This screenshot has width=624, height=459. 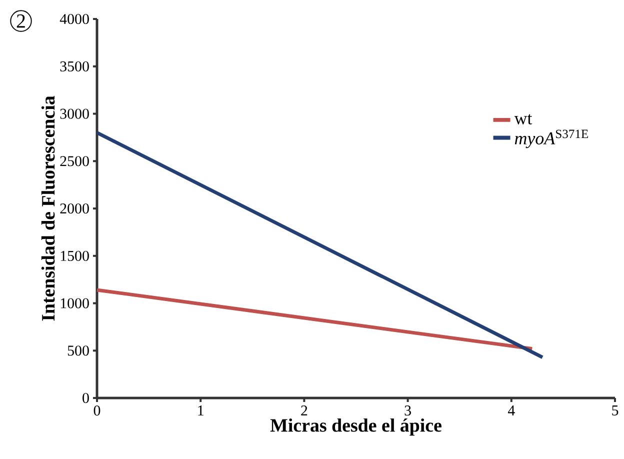 I want to click on y-axis-title: Intensidad de Fluorescencia, so click(x=48, y=208).